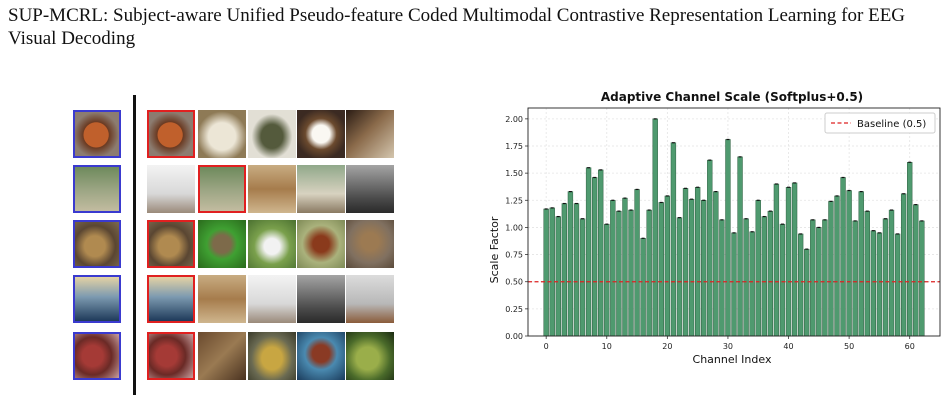  I want to click on bottle-opener-image, so click(370, 134).